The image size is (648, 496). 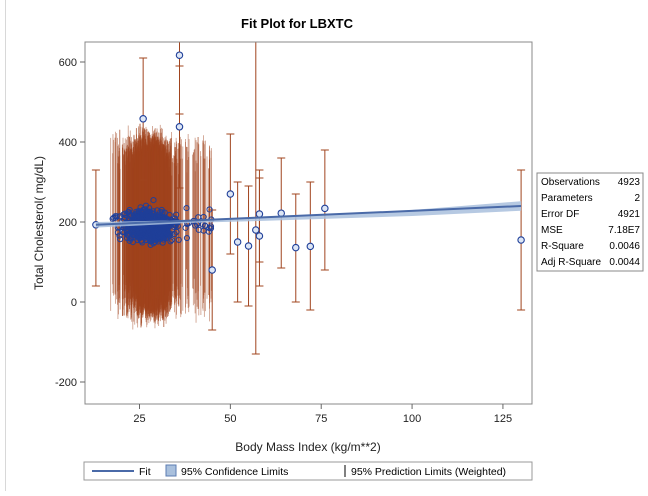 What do you see at coordinates (428, 472) in the screenshot?
I see `legend-prediction-label: 95% Prediction Limits (Weighted)` at bounding box center [428, 472].